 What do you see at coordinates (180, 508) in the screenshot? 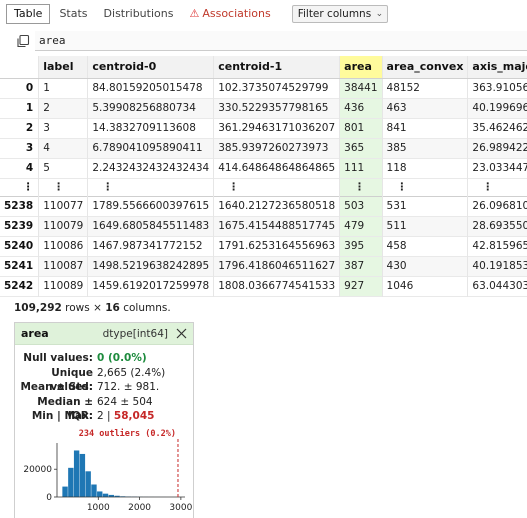
I see `x-tick-label: 3000` at bounding box center [180, 508].